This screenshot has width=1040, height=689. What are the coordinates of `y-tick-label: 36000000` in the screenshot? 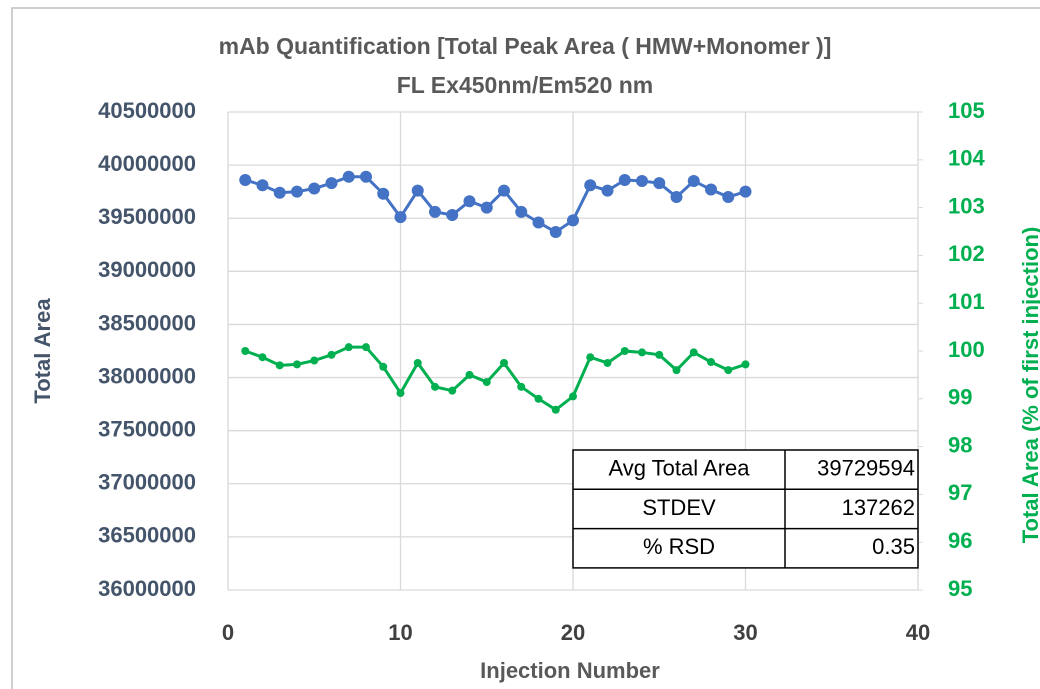 It's located at (147, 588).